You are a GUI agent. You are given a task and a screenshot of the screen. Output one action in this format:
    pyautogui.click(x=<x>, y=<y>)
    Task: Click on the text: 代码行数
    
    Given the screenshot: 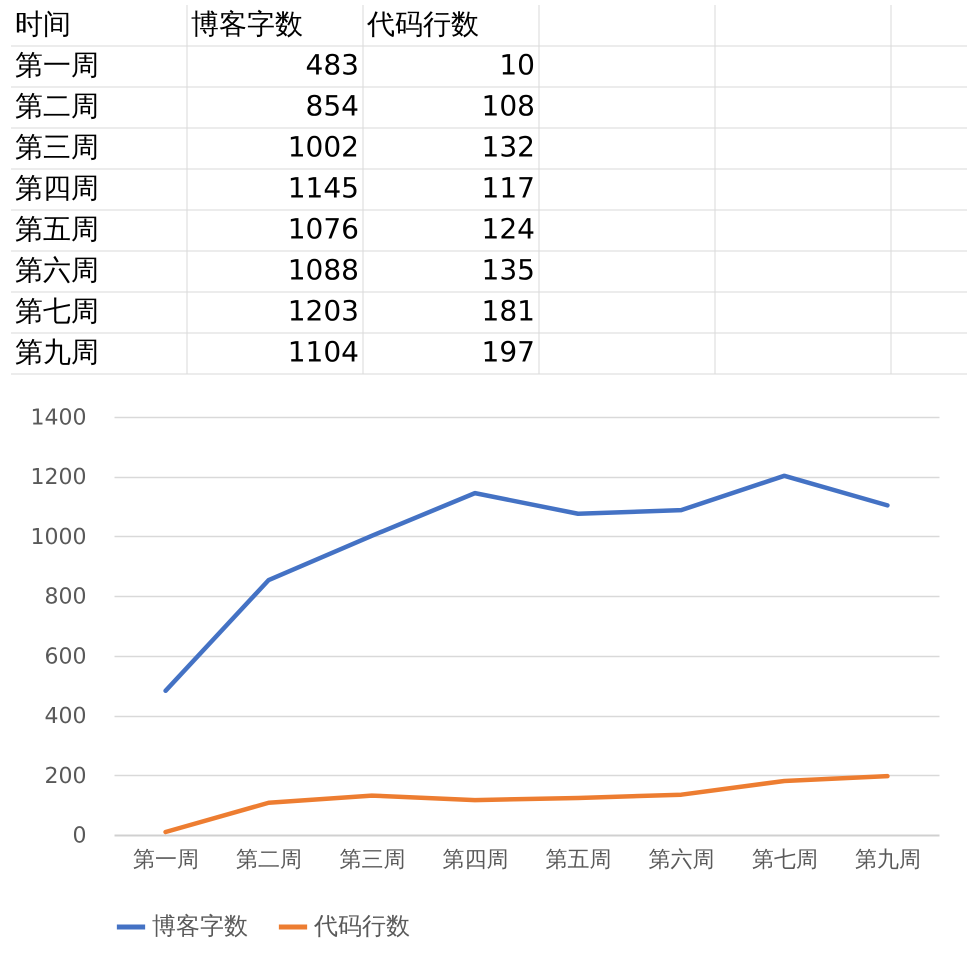 What is the action you would take?
    pyautogui.click(x=422, y=24)
    